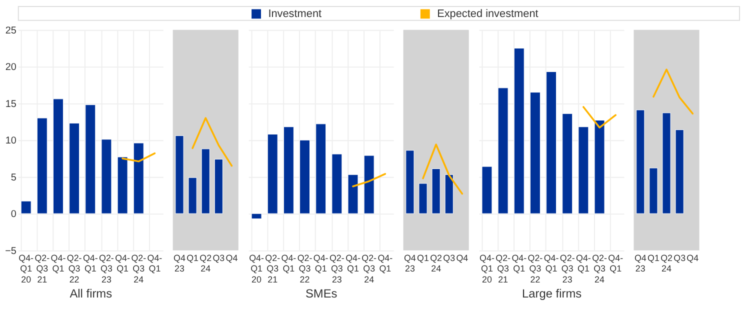  I want to click on legend-label: Expected investment, so click(487, 14).